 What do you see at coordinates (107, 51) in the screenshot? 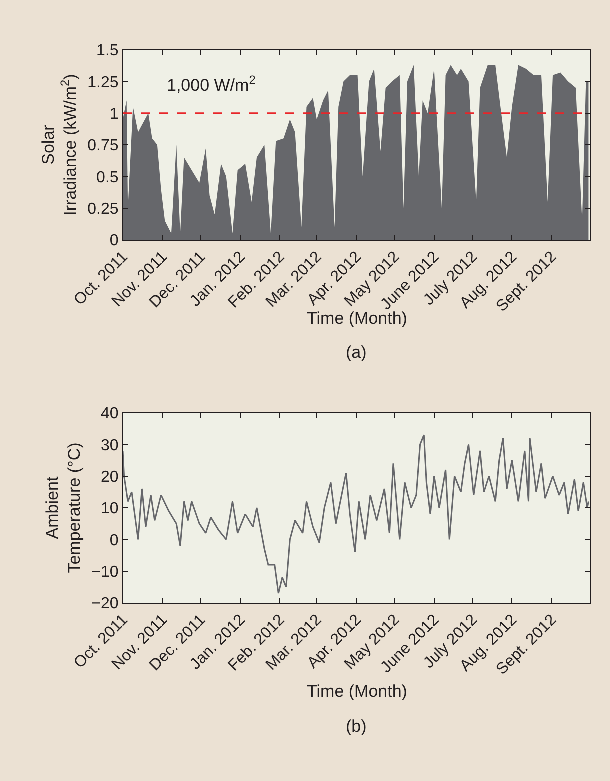
I see `y-tick-label: 1.5` at bounding box center [107, 51].